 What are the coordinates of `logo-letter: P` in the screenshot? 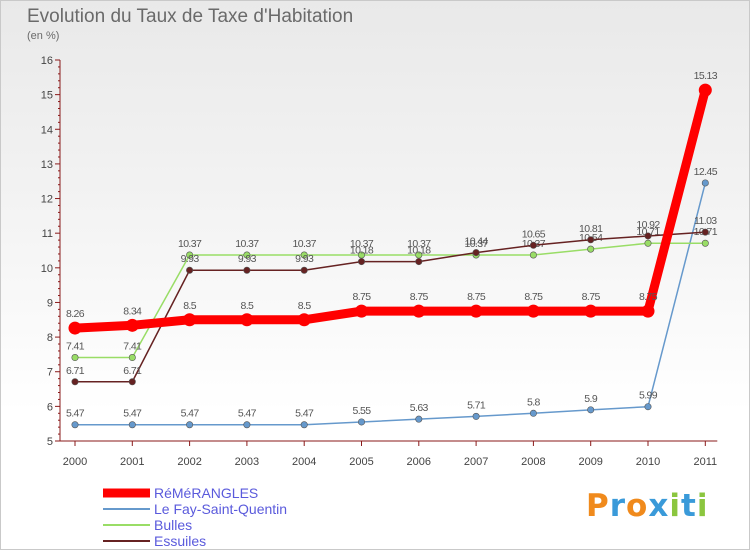 It's located at (598, 506).